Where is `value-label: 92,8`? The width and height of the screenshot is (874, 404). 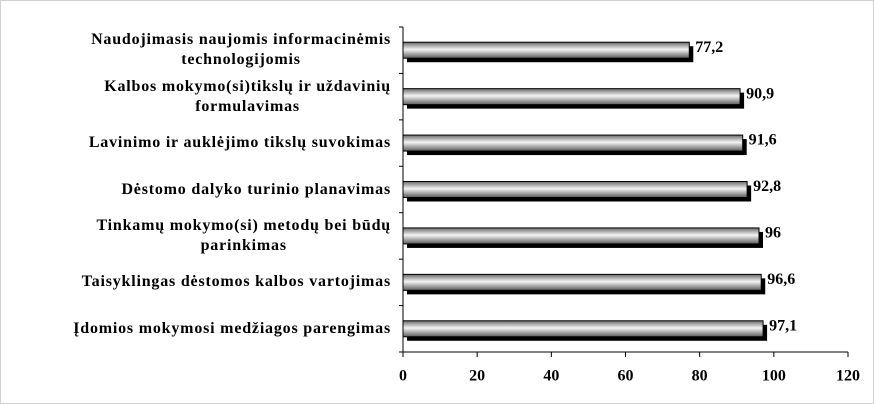
value-label: 92,8 is located at coordinates (767, 186).